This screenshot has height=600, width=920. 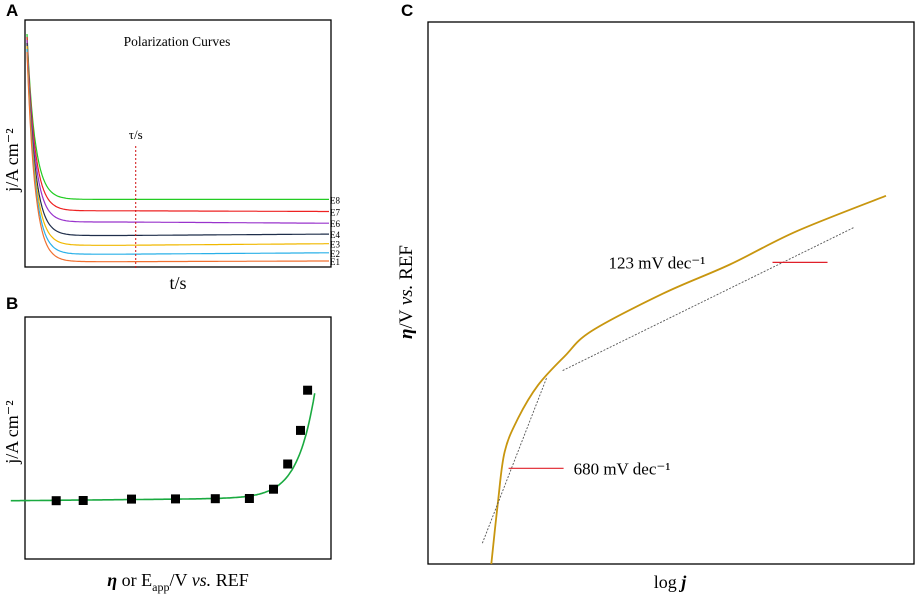 What do you see at coordinates (230, 580) in the screenshot?
I see `x-label-ref: REF` at bounding box center [230, 580].